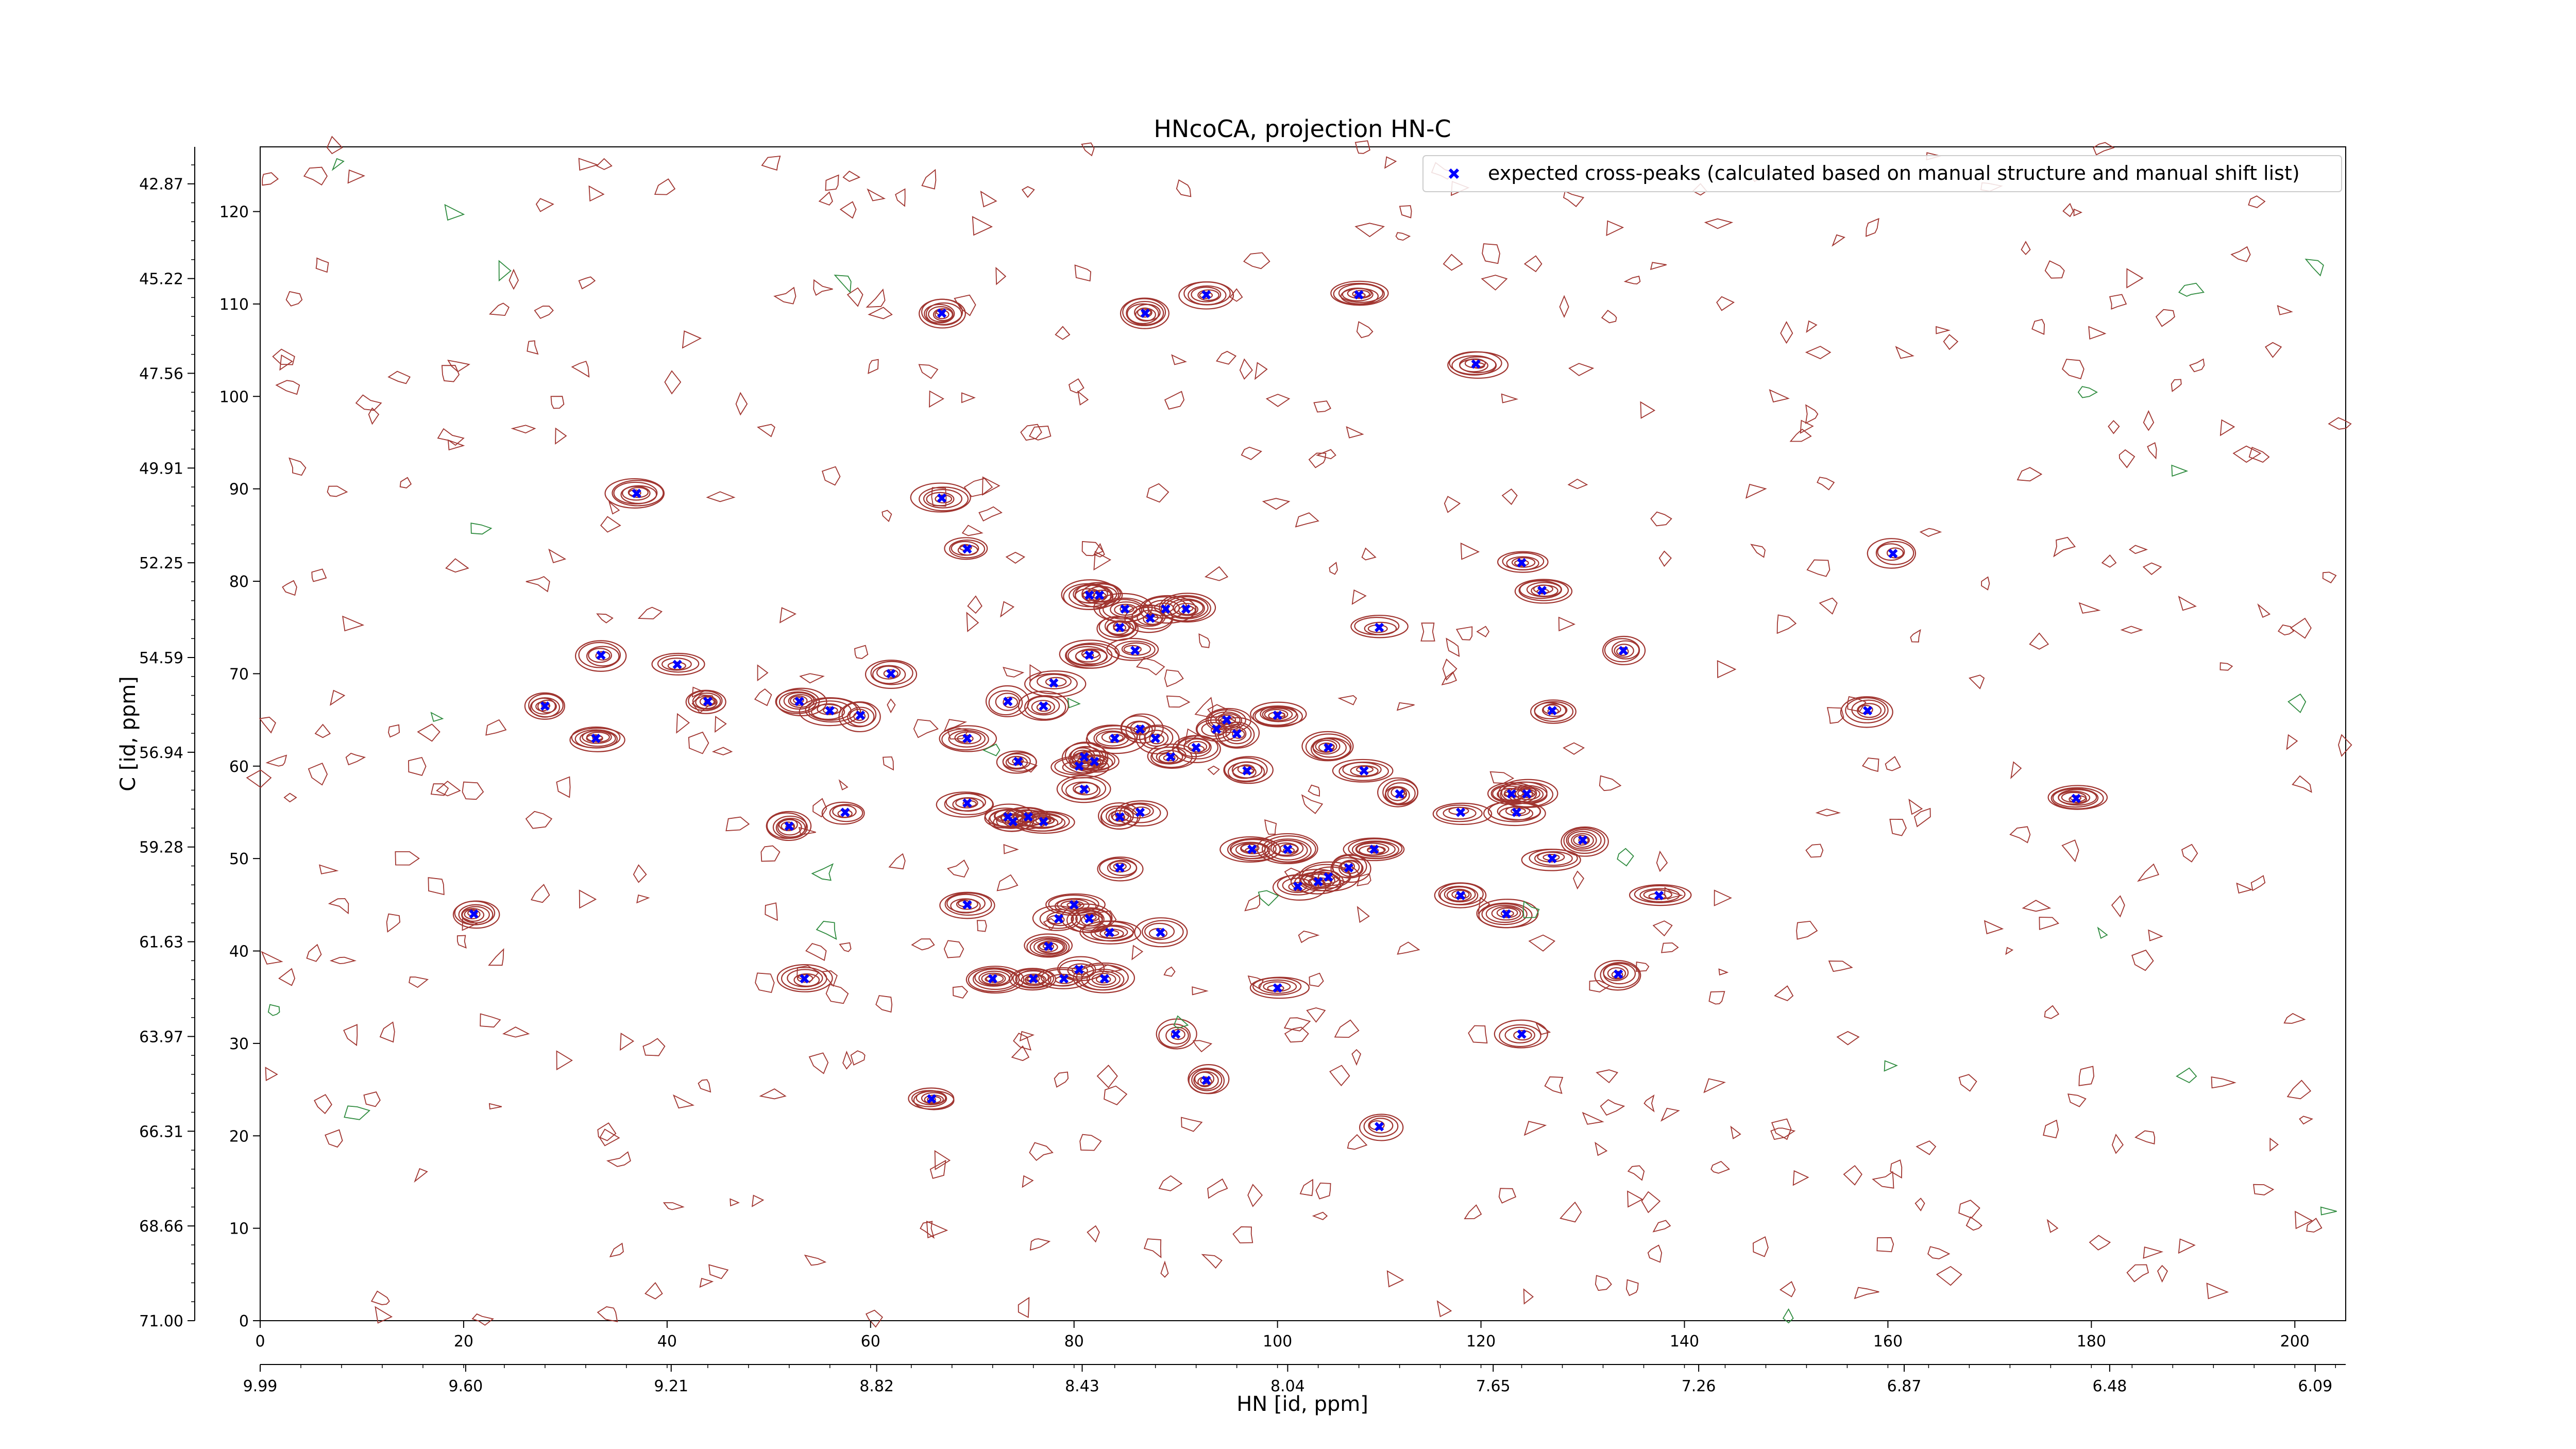 This screenshot has height=1449, width=2576. Describe the element at coordinates (239, 767) in the screenshot. I see `y-tick-label: 60` at that location.